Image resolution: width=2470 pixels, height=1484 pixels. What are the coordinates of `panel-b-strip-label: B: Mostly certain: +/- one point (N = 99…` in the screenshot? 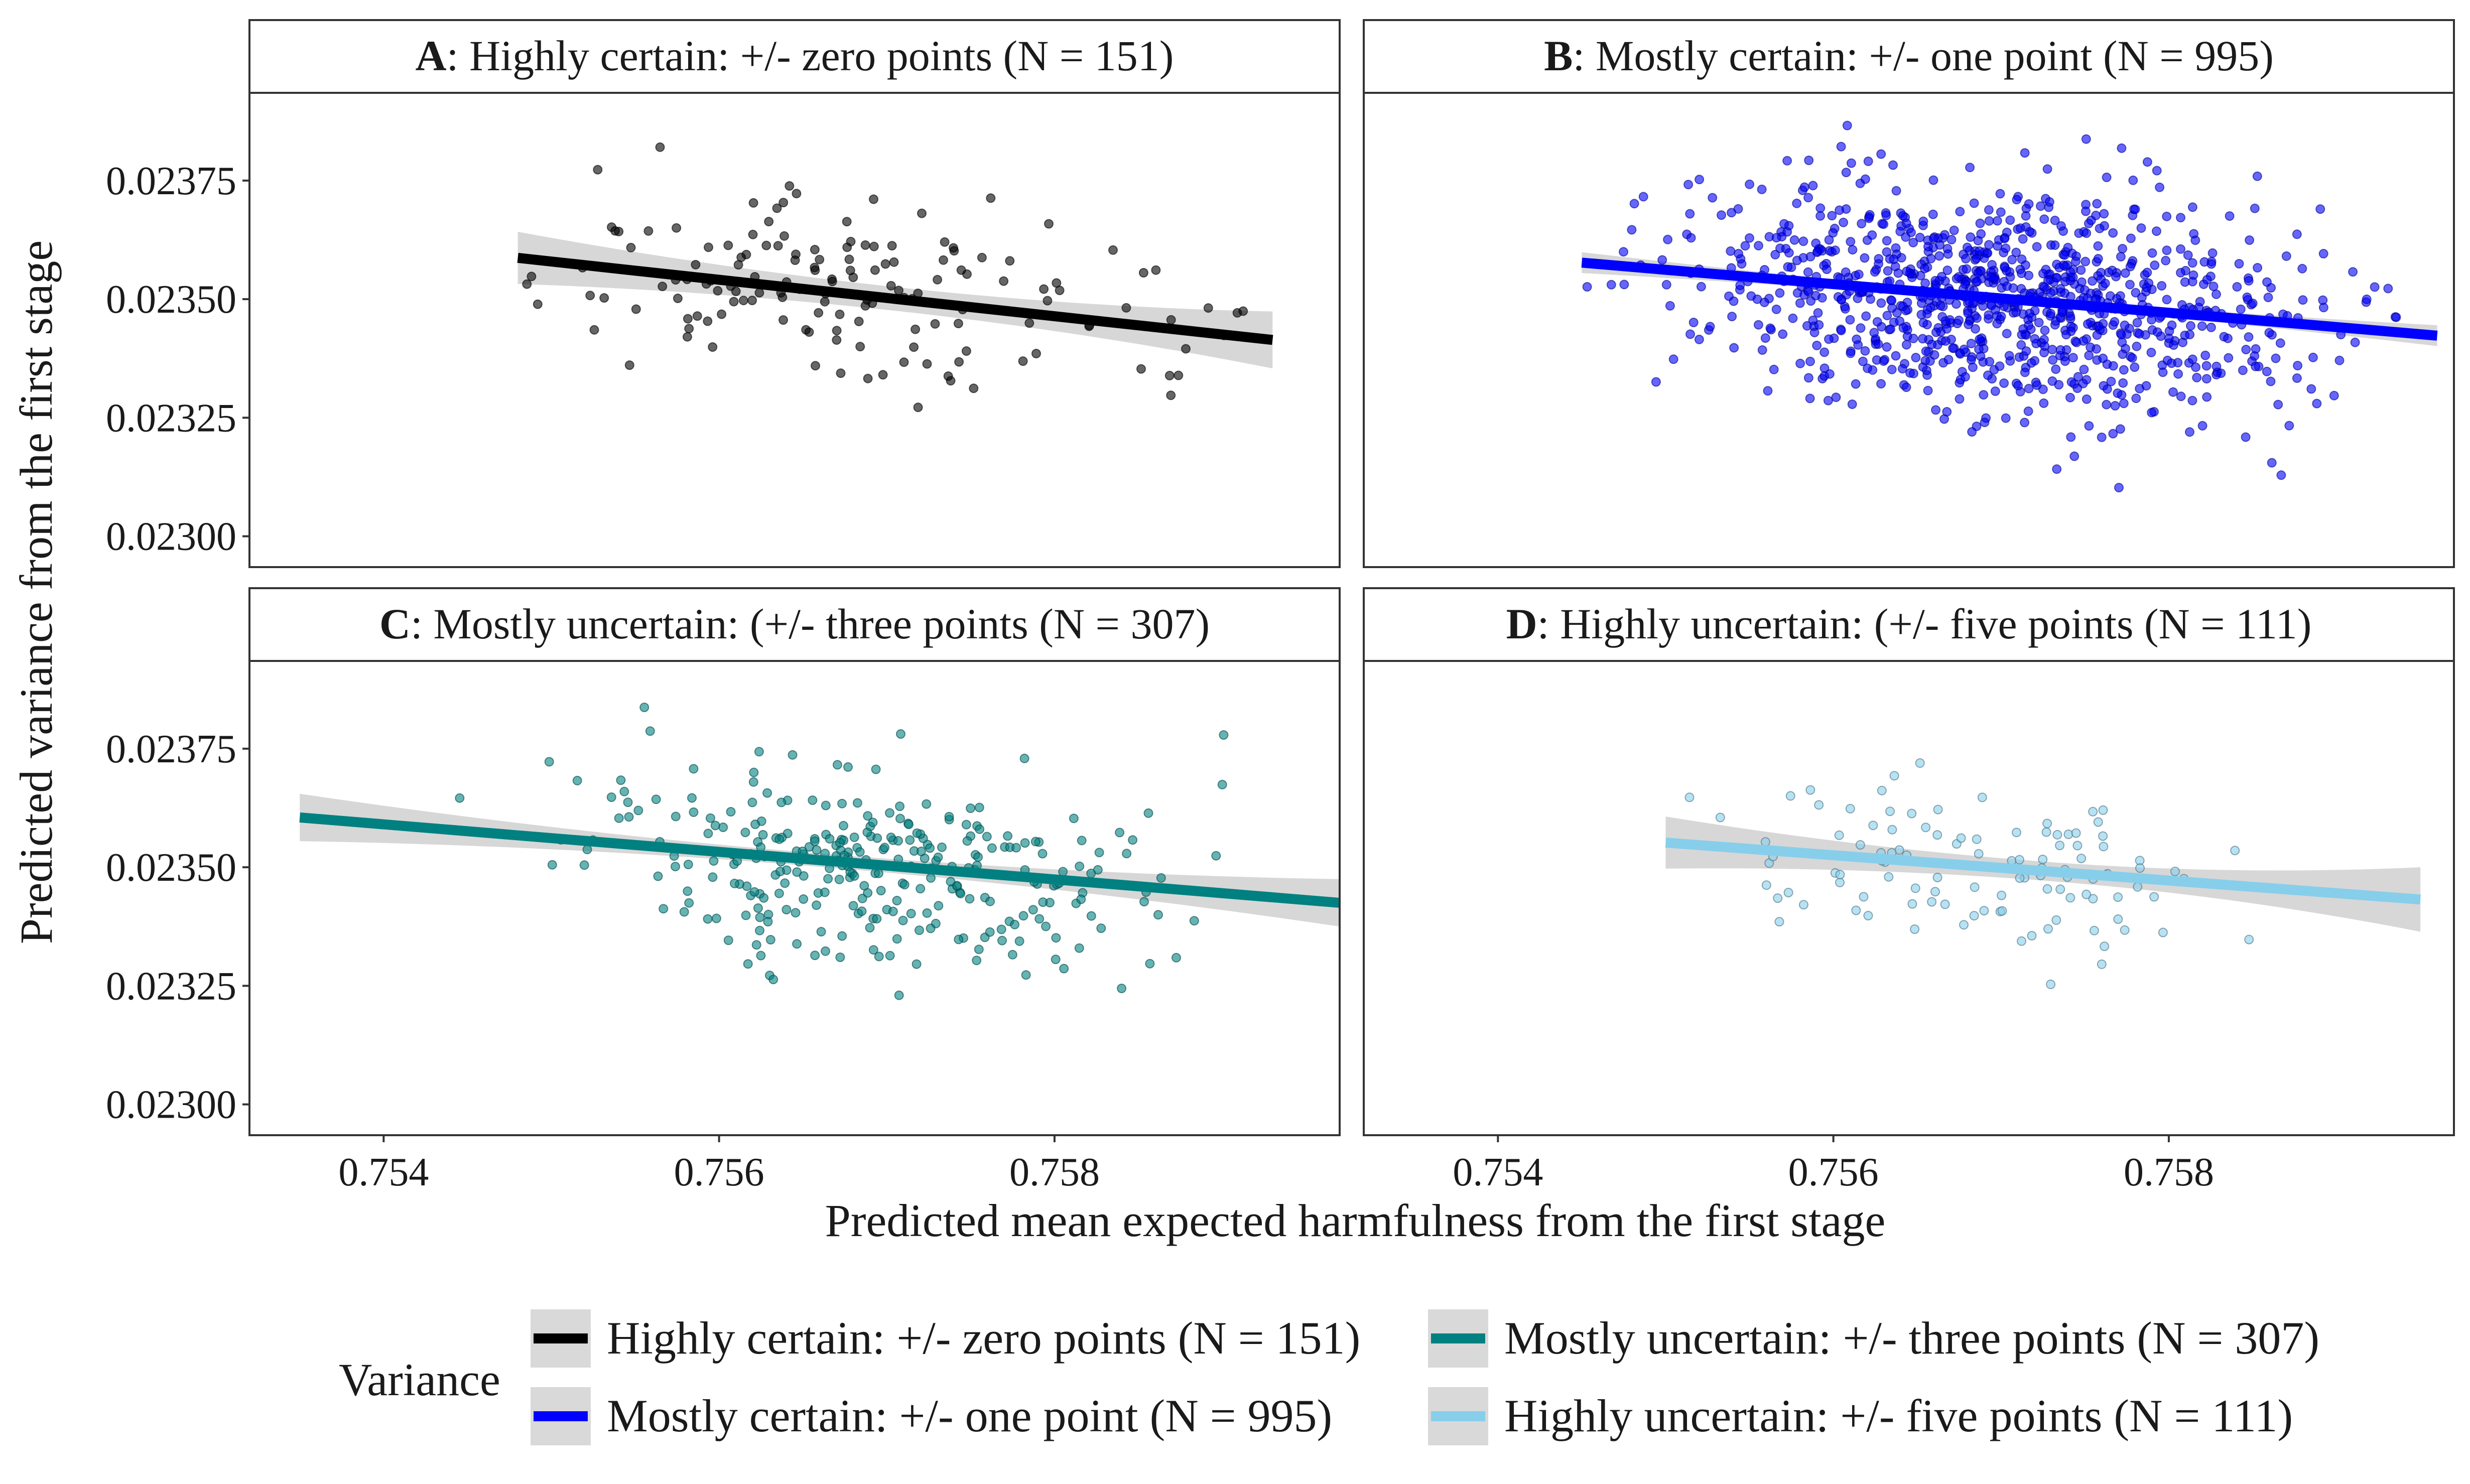 It's located at (1909, 56).